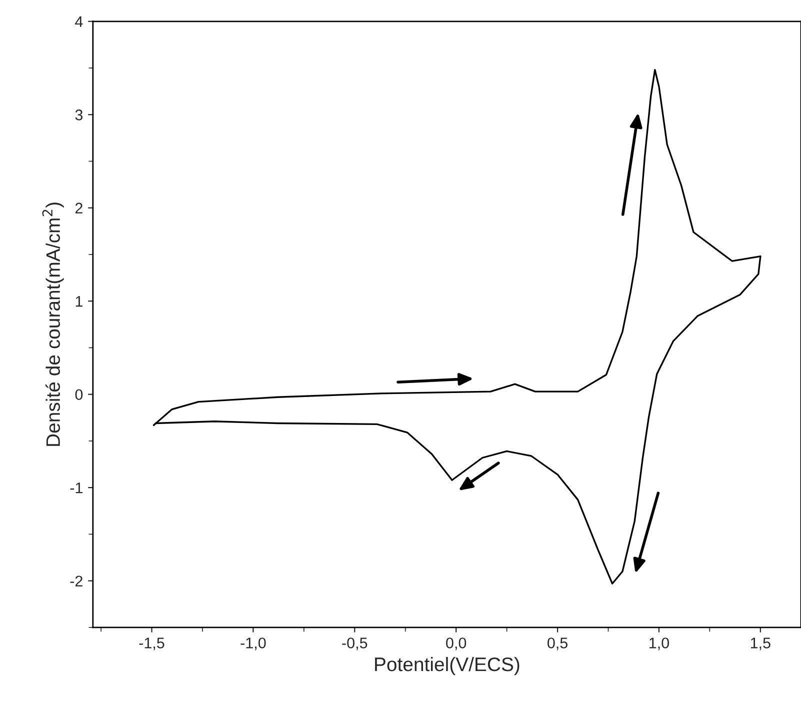 Image resolution: width=801 pixels, height=713 pixels. What do you see at coordinates (447, 666) in the screenshot?
I see `x-axis-title: Potentiel(V/ECS)` at bounding box center [447, 666].